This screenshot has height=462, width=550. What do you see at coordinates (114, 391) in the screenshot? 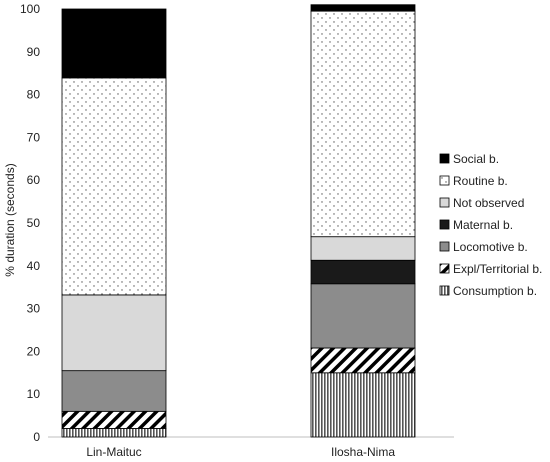
I see `bar-segment-locomotive-b-lin-maituc` at bounding box center [114, 391].